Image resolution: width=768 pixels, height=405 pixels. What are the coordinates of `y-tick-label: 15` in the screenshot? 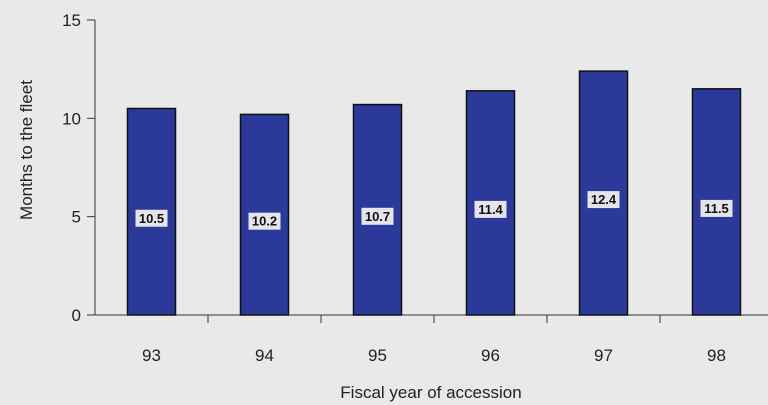 It's located at (71, 20).